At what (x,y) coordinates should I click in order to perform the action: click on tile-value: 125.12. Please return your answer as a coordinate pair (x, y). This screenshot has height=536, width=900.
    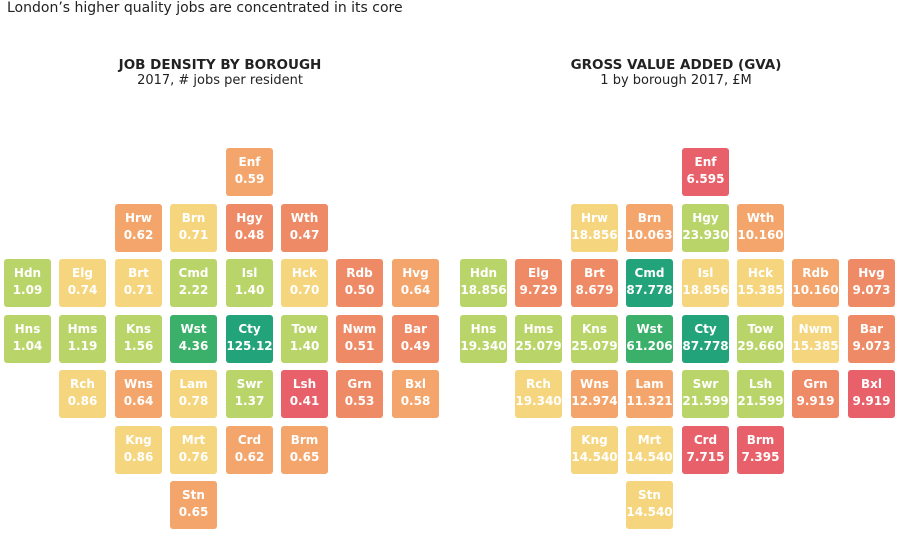
    Looking at the image, I should click on (249, 346).